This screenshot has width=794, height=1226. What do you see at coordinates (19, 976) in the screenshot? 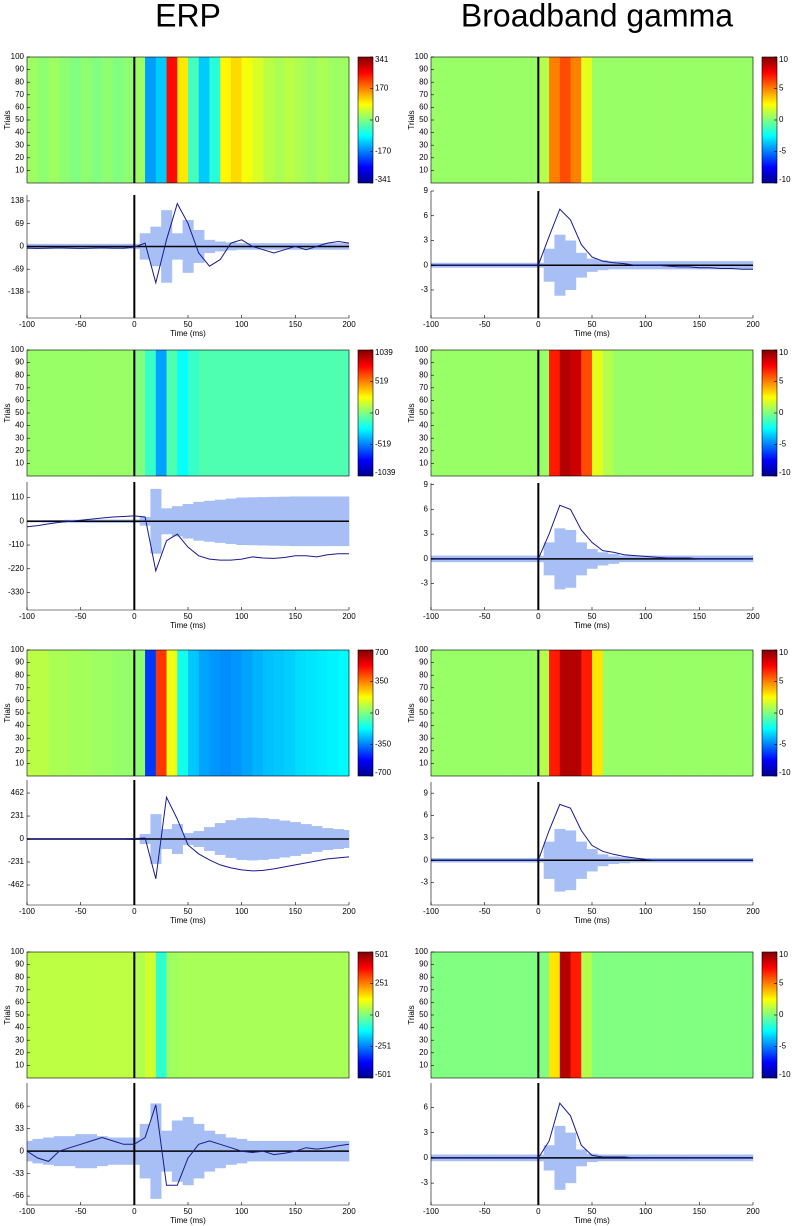
I see `y-tick-label: 80` at bounding box center [19, 976].